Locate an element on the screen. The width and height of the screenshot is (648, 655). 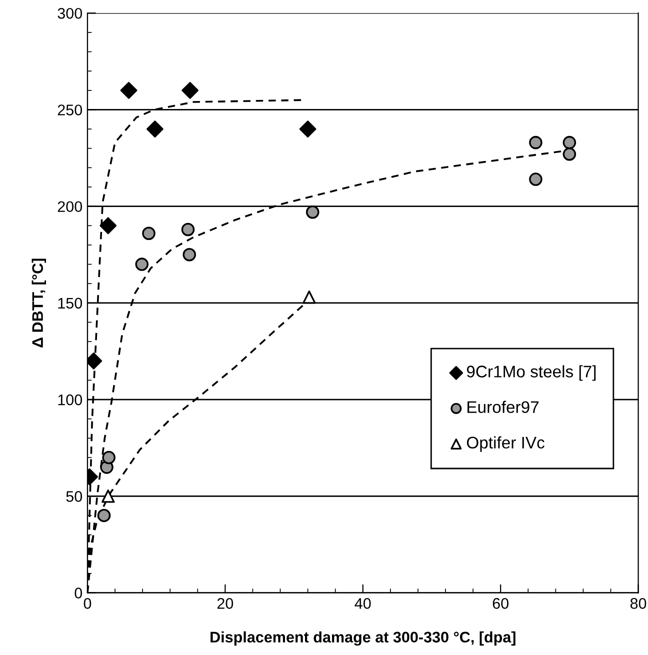
x-tick-label: 80 is located at coordinates (638, 603).